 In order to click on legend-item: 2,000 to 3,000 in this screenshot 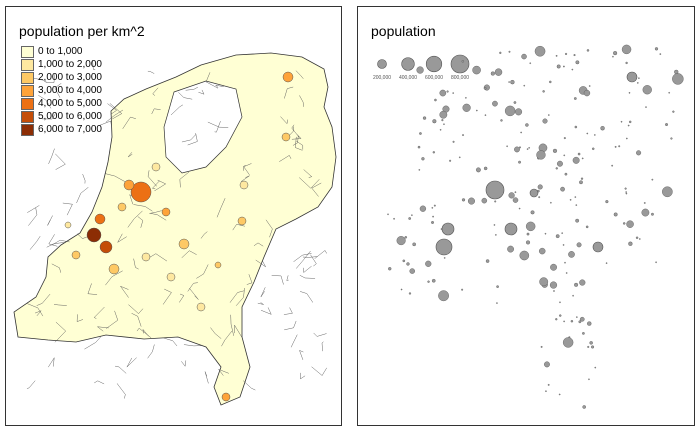, I will do `click(61, 77)`.